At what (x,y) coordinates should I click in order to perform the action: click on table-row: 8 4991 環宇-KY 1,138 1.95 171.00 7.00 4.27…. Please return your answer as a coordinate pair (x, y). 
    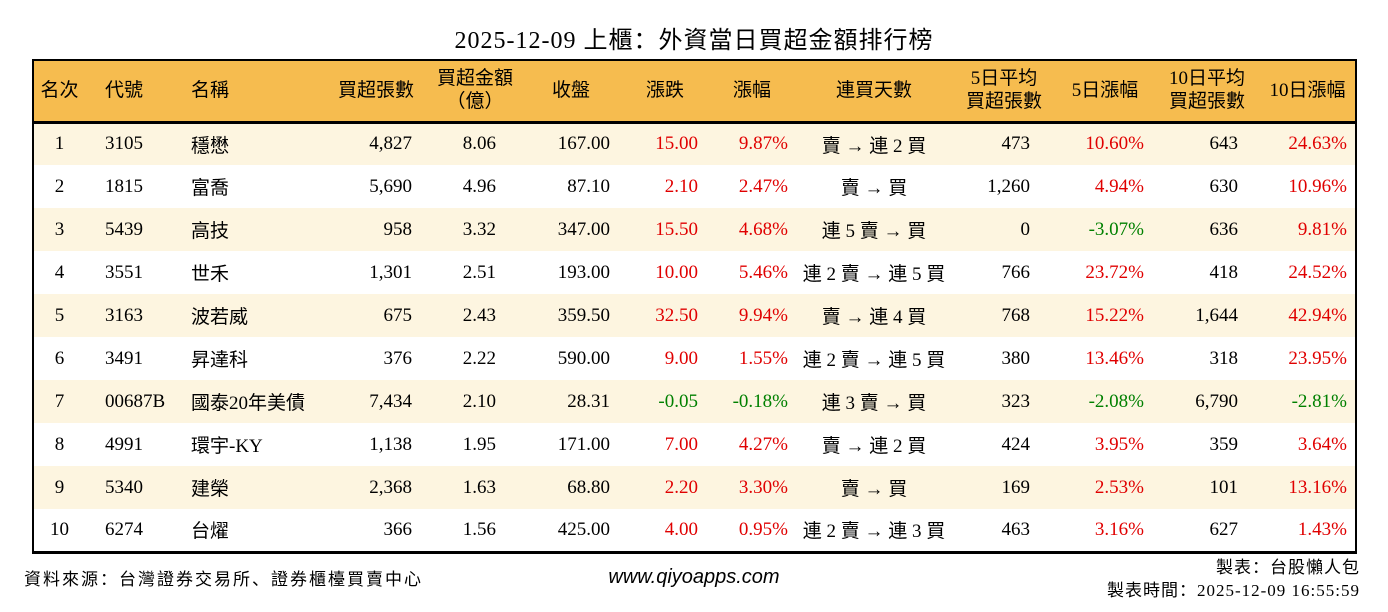
    Looking at the image, I should click on (694, 444).